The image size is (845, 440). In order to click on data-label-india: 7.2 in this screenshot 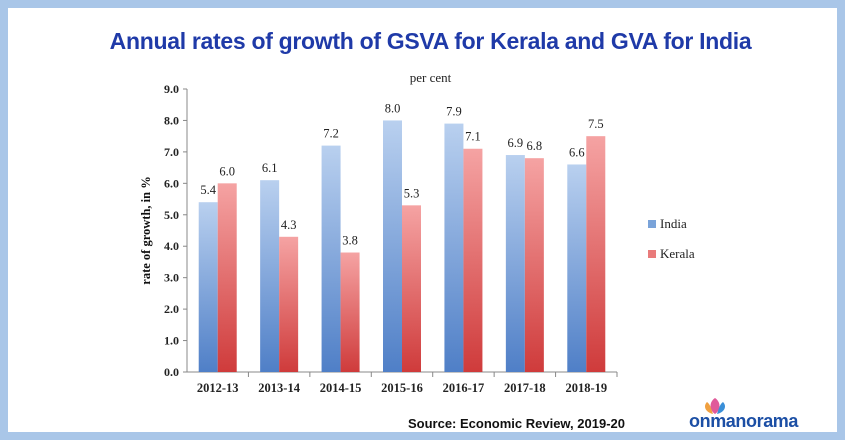, I will do `click(331, 134)`.